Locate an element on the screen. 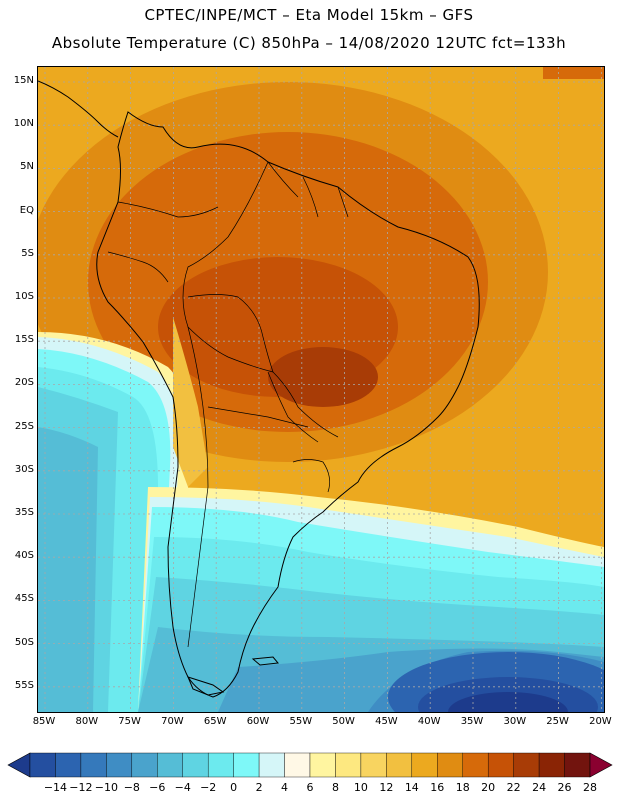 The width and height of the screenshot is (618, 800). border-andes is located at coordinates (198, 487).